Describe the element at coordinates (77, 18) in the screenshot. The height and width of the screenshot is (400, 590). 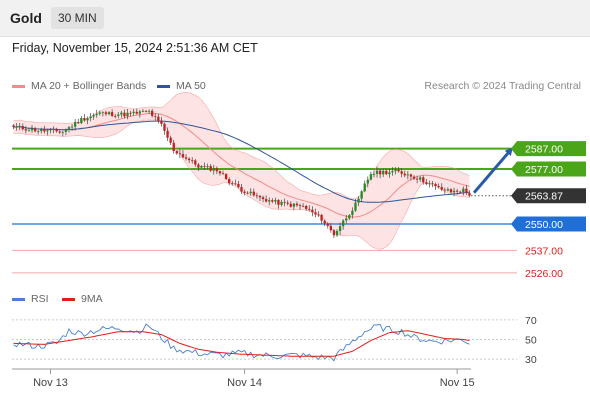
I see `timeframe-selector: 30 MIN` at that location.